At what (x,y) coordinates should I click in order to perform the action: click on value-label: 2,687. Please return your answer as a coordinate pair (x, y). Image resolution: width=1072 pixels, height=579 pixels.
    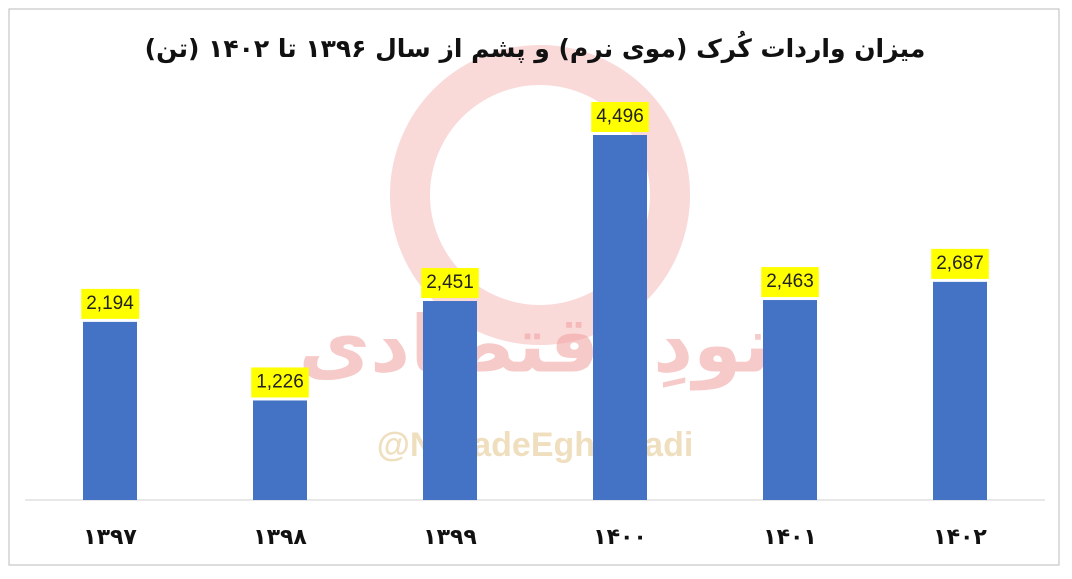
    Looking at the image, I should click on (960, 263).